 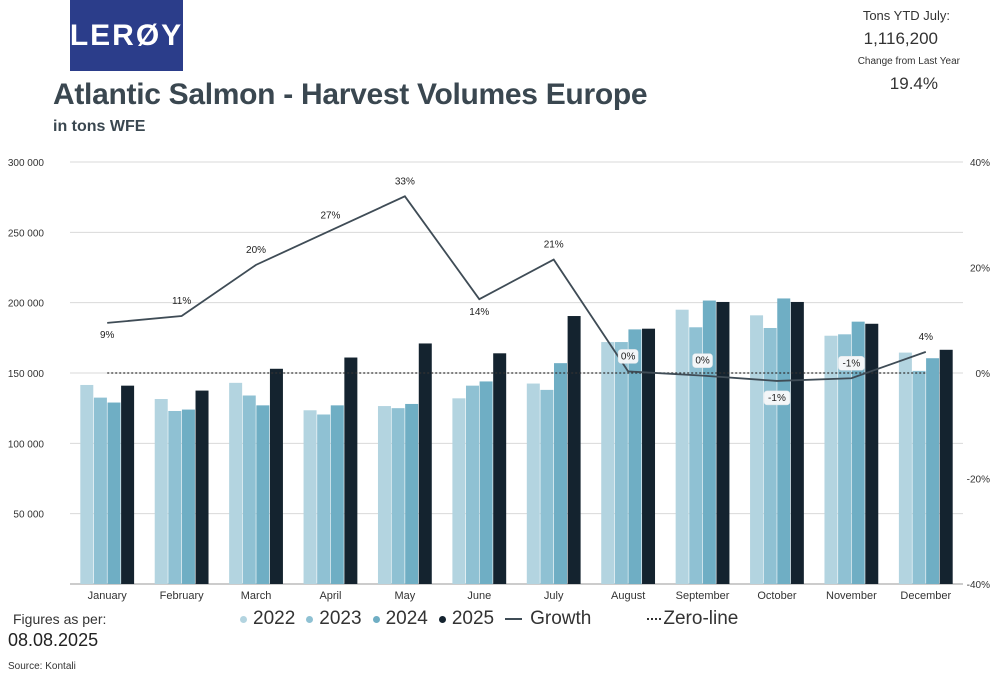 What do you see at coordinates (384, 495) in the screenshot?
I see `bar-2022-may` at bounding box center [384, 495].